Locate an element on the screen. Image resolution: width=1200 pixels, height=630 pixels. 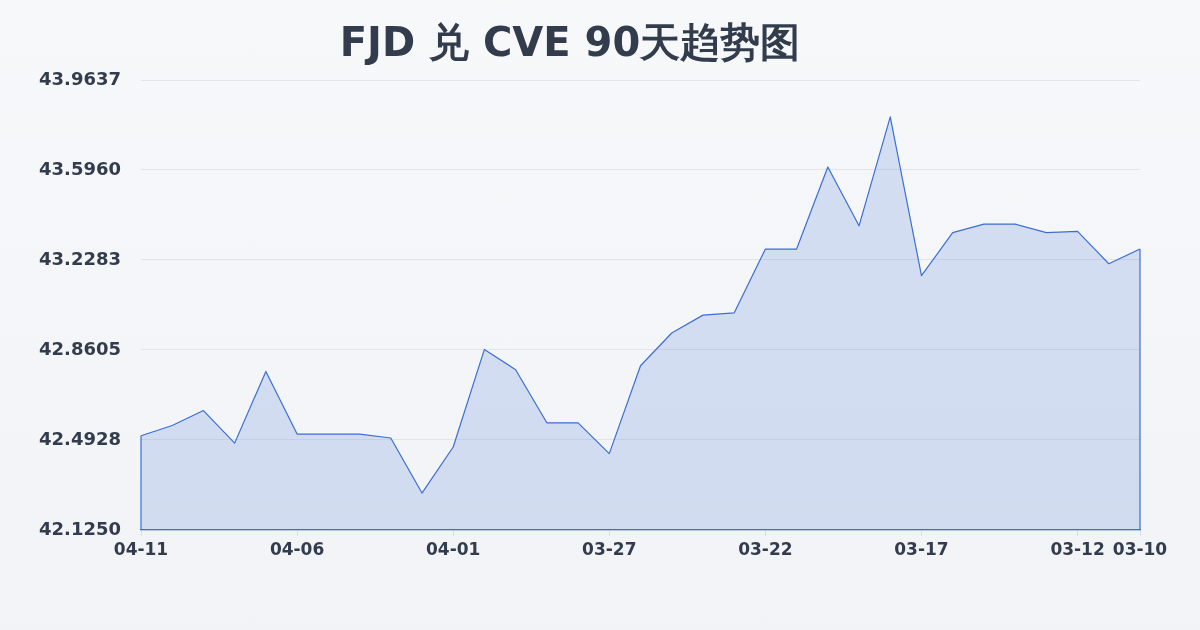
y-tick-label: 43.5960 is located at coordinates (80, 168).